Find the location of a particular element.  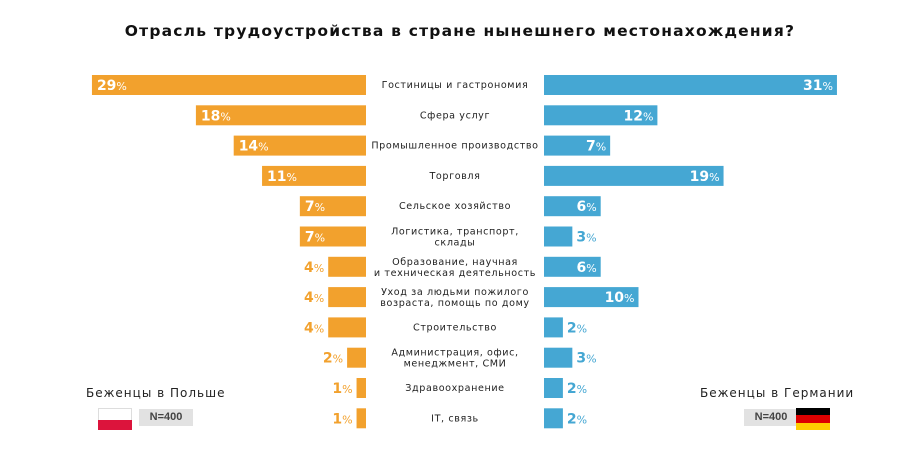

poland-flag-icon is located at coordinates (115, 419).